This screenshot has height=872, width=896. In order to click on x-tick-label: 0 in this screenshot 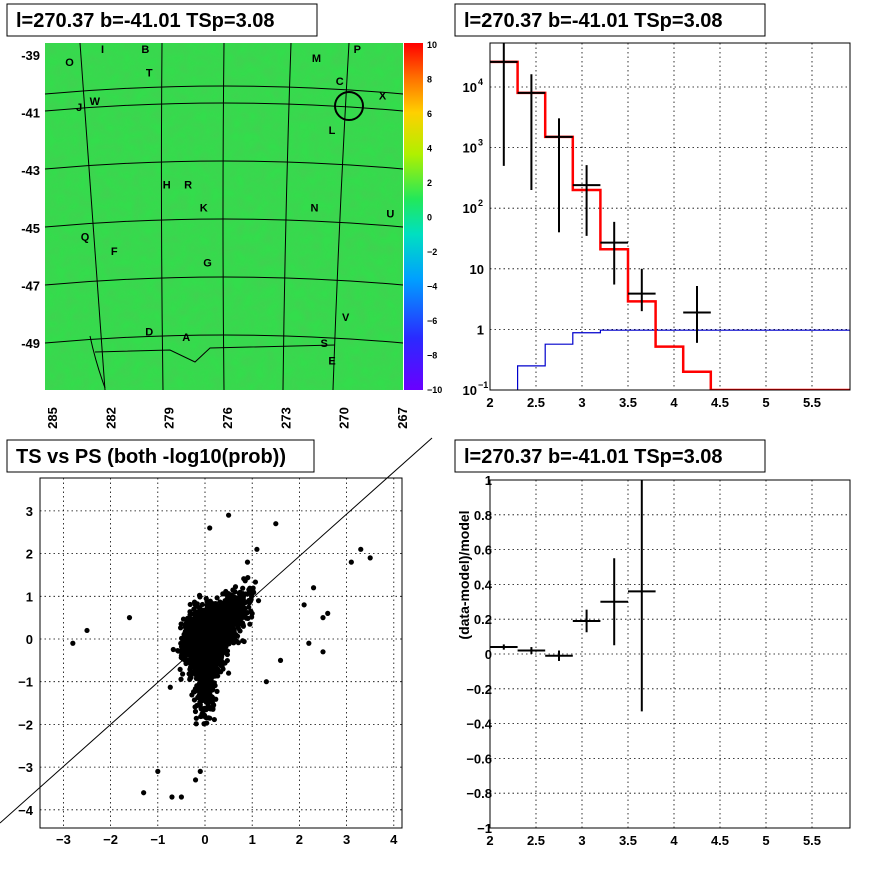, I will do `click(204, 839)`.